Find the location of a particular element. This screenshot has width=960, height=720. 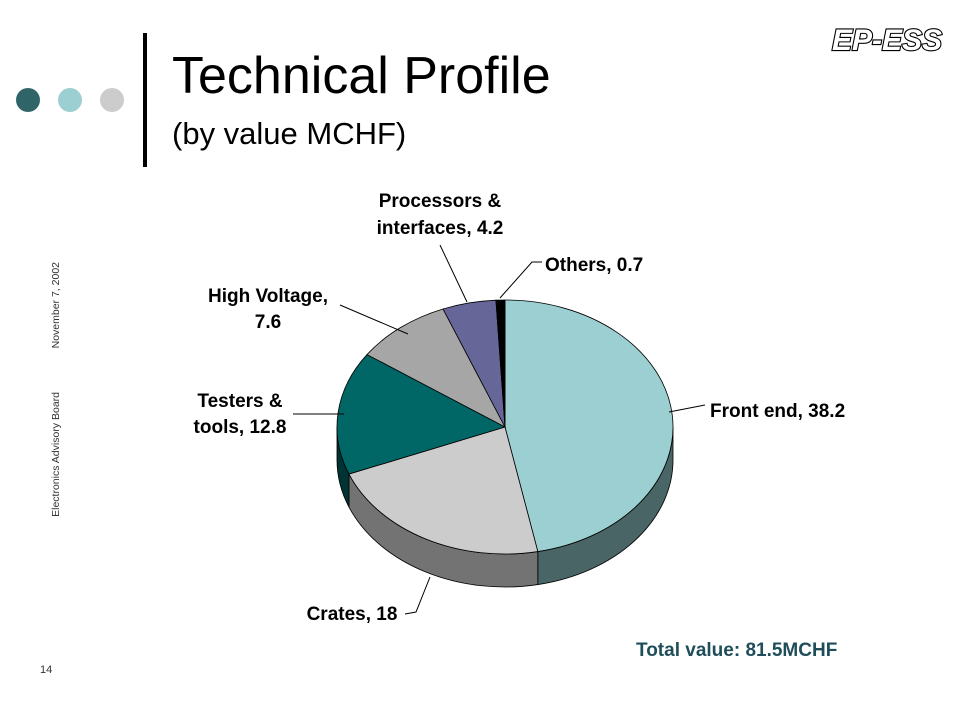

slide-title: Technical Profile is located at coordinates (361, 76).